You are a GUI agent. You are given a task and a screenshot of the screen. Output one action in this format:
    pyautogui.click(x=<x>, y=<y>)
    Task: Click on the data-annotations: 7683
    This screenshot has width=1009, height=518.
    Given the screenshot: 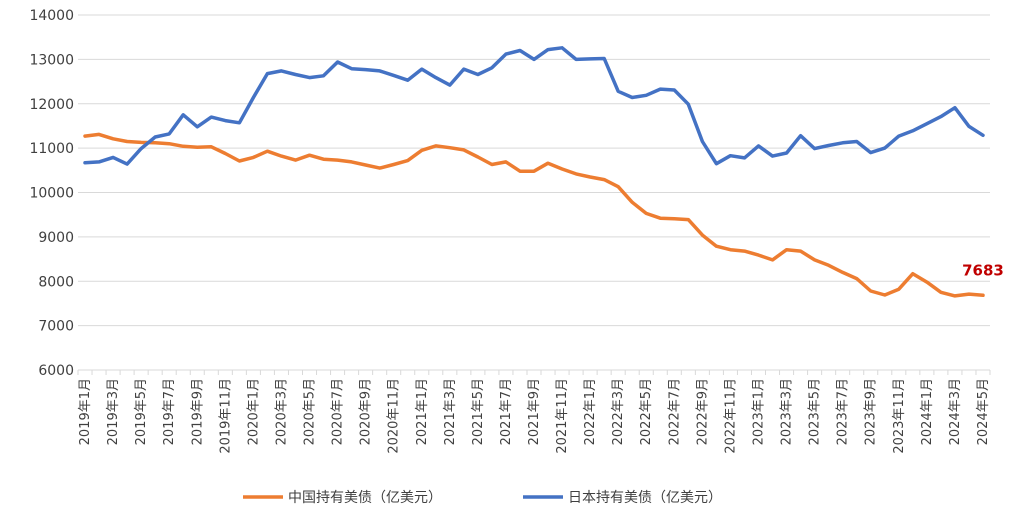 What is the action you would take?
    pyautogui.click(x=983, y=270)
    